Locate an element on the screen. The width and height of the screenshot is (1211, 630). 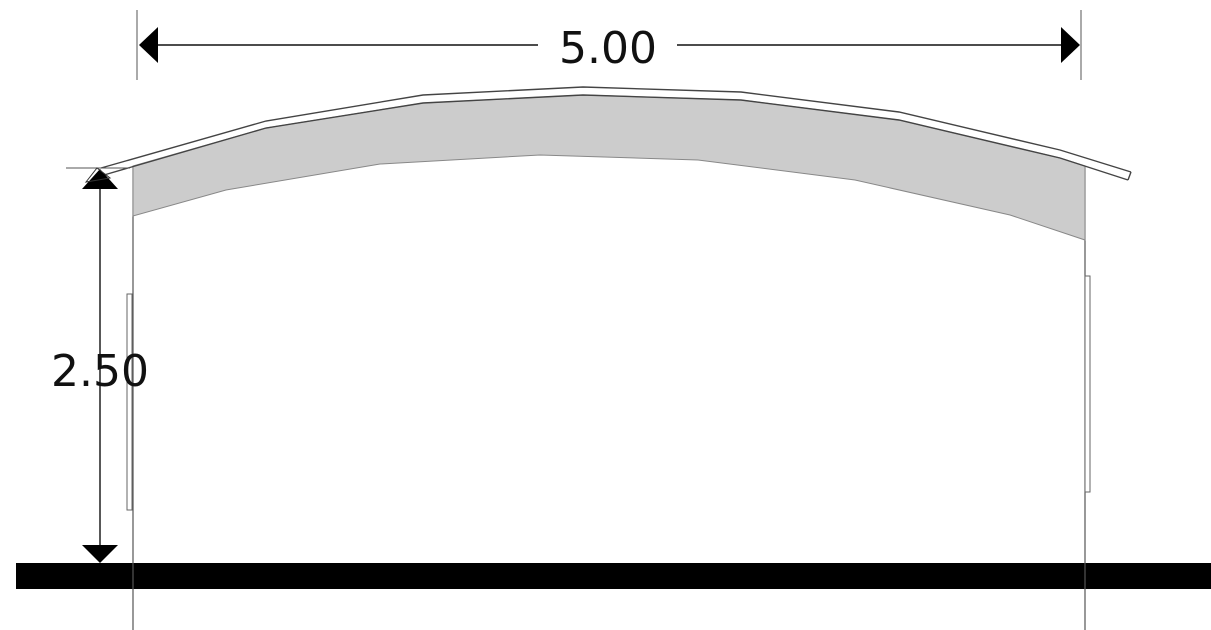
roof-sheet-end is located at coordinates (1129, 176).